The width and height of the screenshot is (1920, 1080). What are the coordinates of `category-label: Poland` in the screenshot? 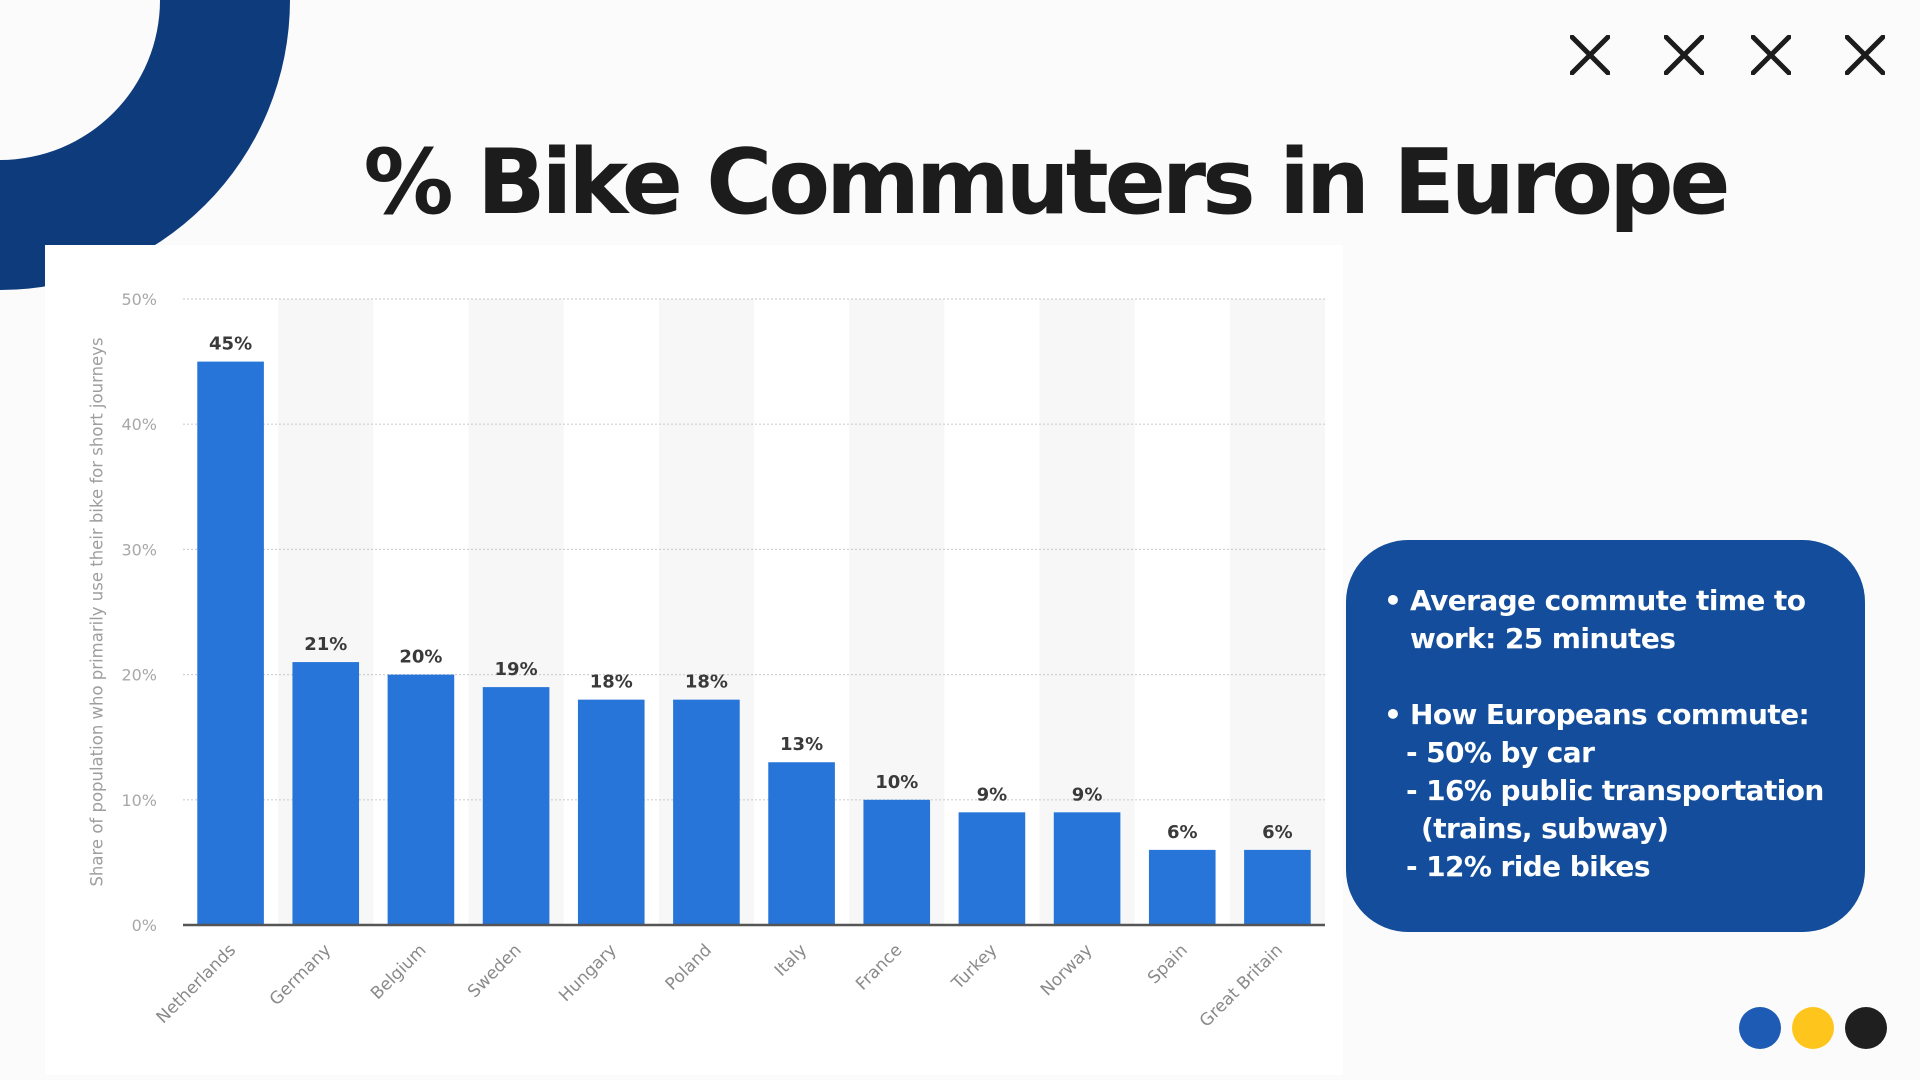 It's located at (689, 967).